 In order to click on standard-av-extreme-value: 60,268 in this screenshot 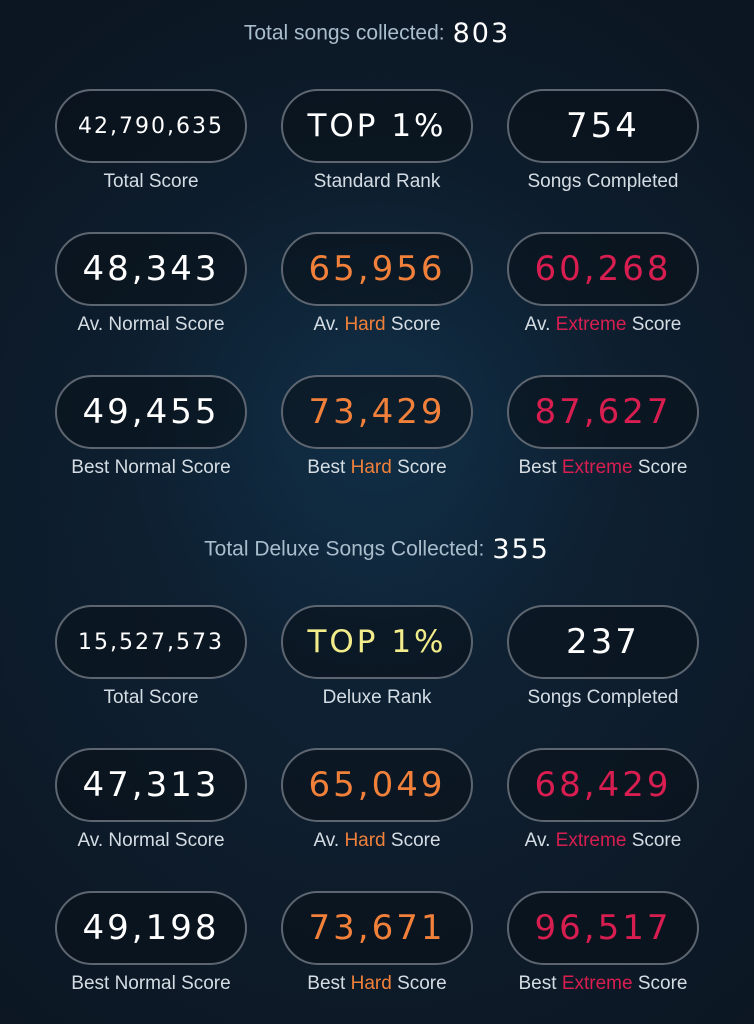, I will do `click(603, 269)`.